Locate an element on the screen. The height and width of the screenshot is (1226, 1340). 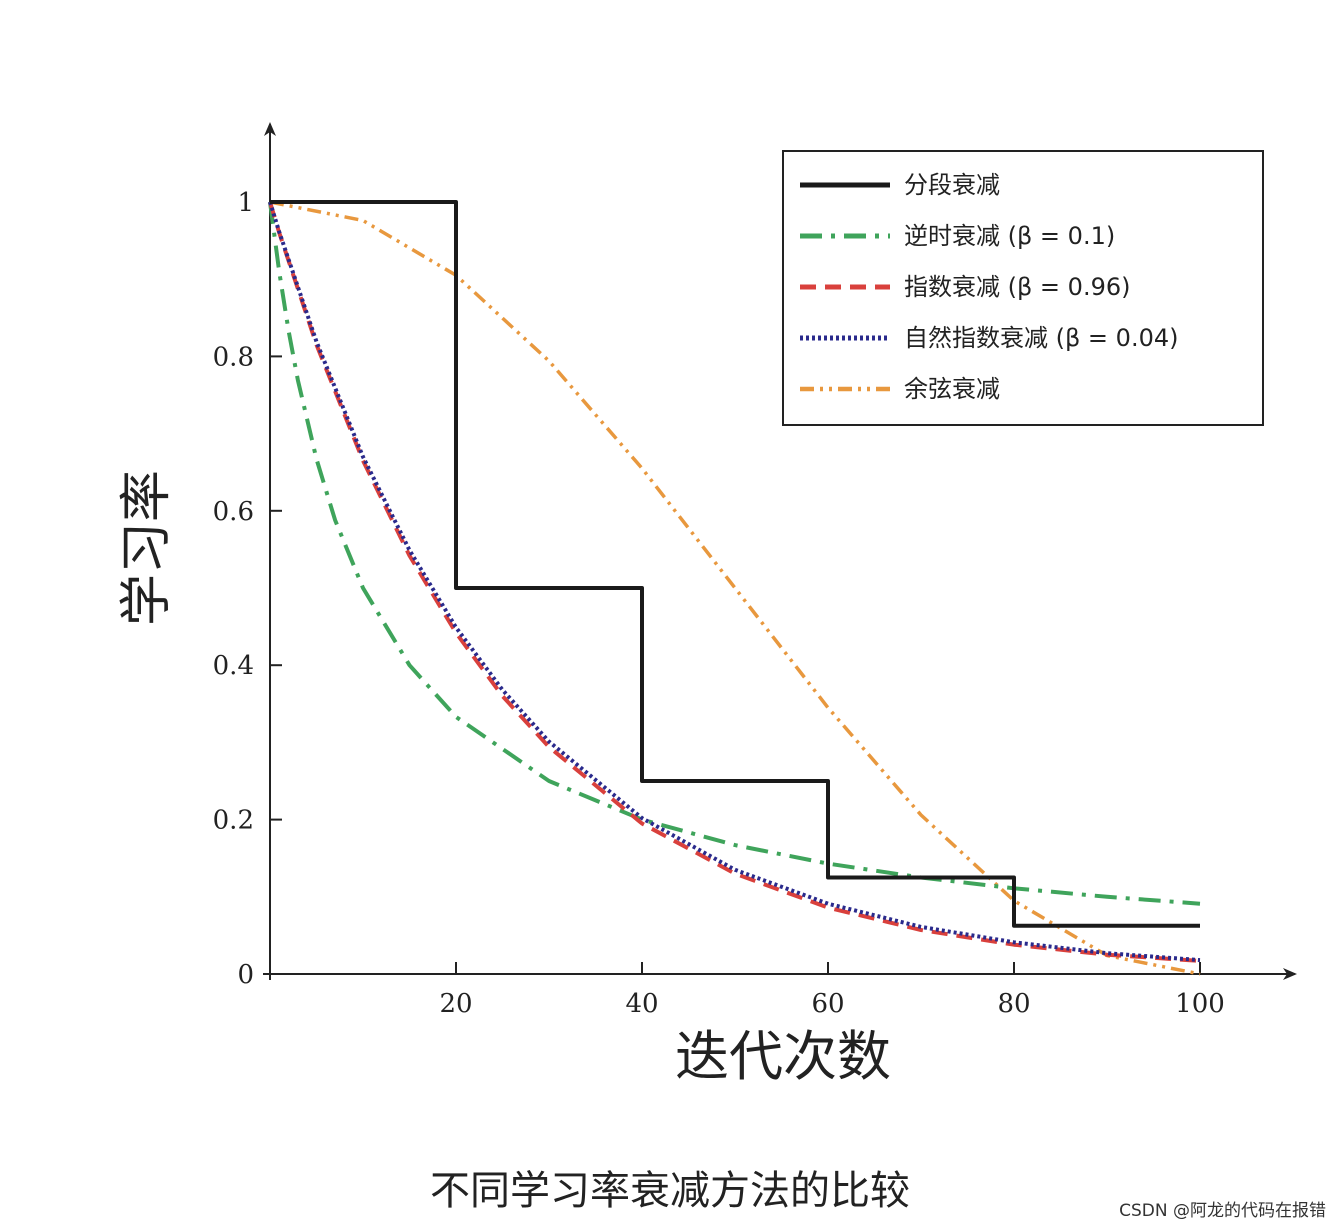
watermark: CSDN @阿龙的代码在报错 is located at coordinates (1222, 1211).